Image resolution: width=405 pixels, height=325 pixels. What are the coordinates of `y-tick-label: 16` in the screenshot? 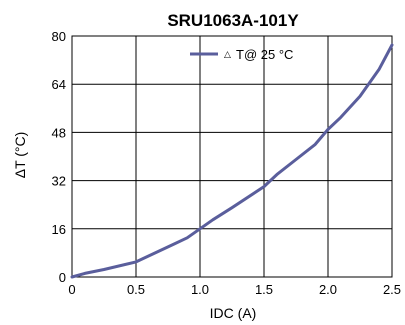 It's located at (59, 229).